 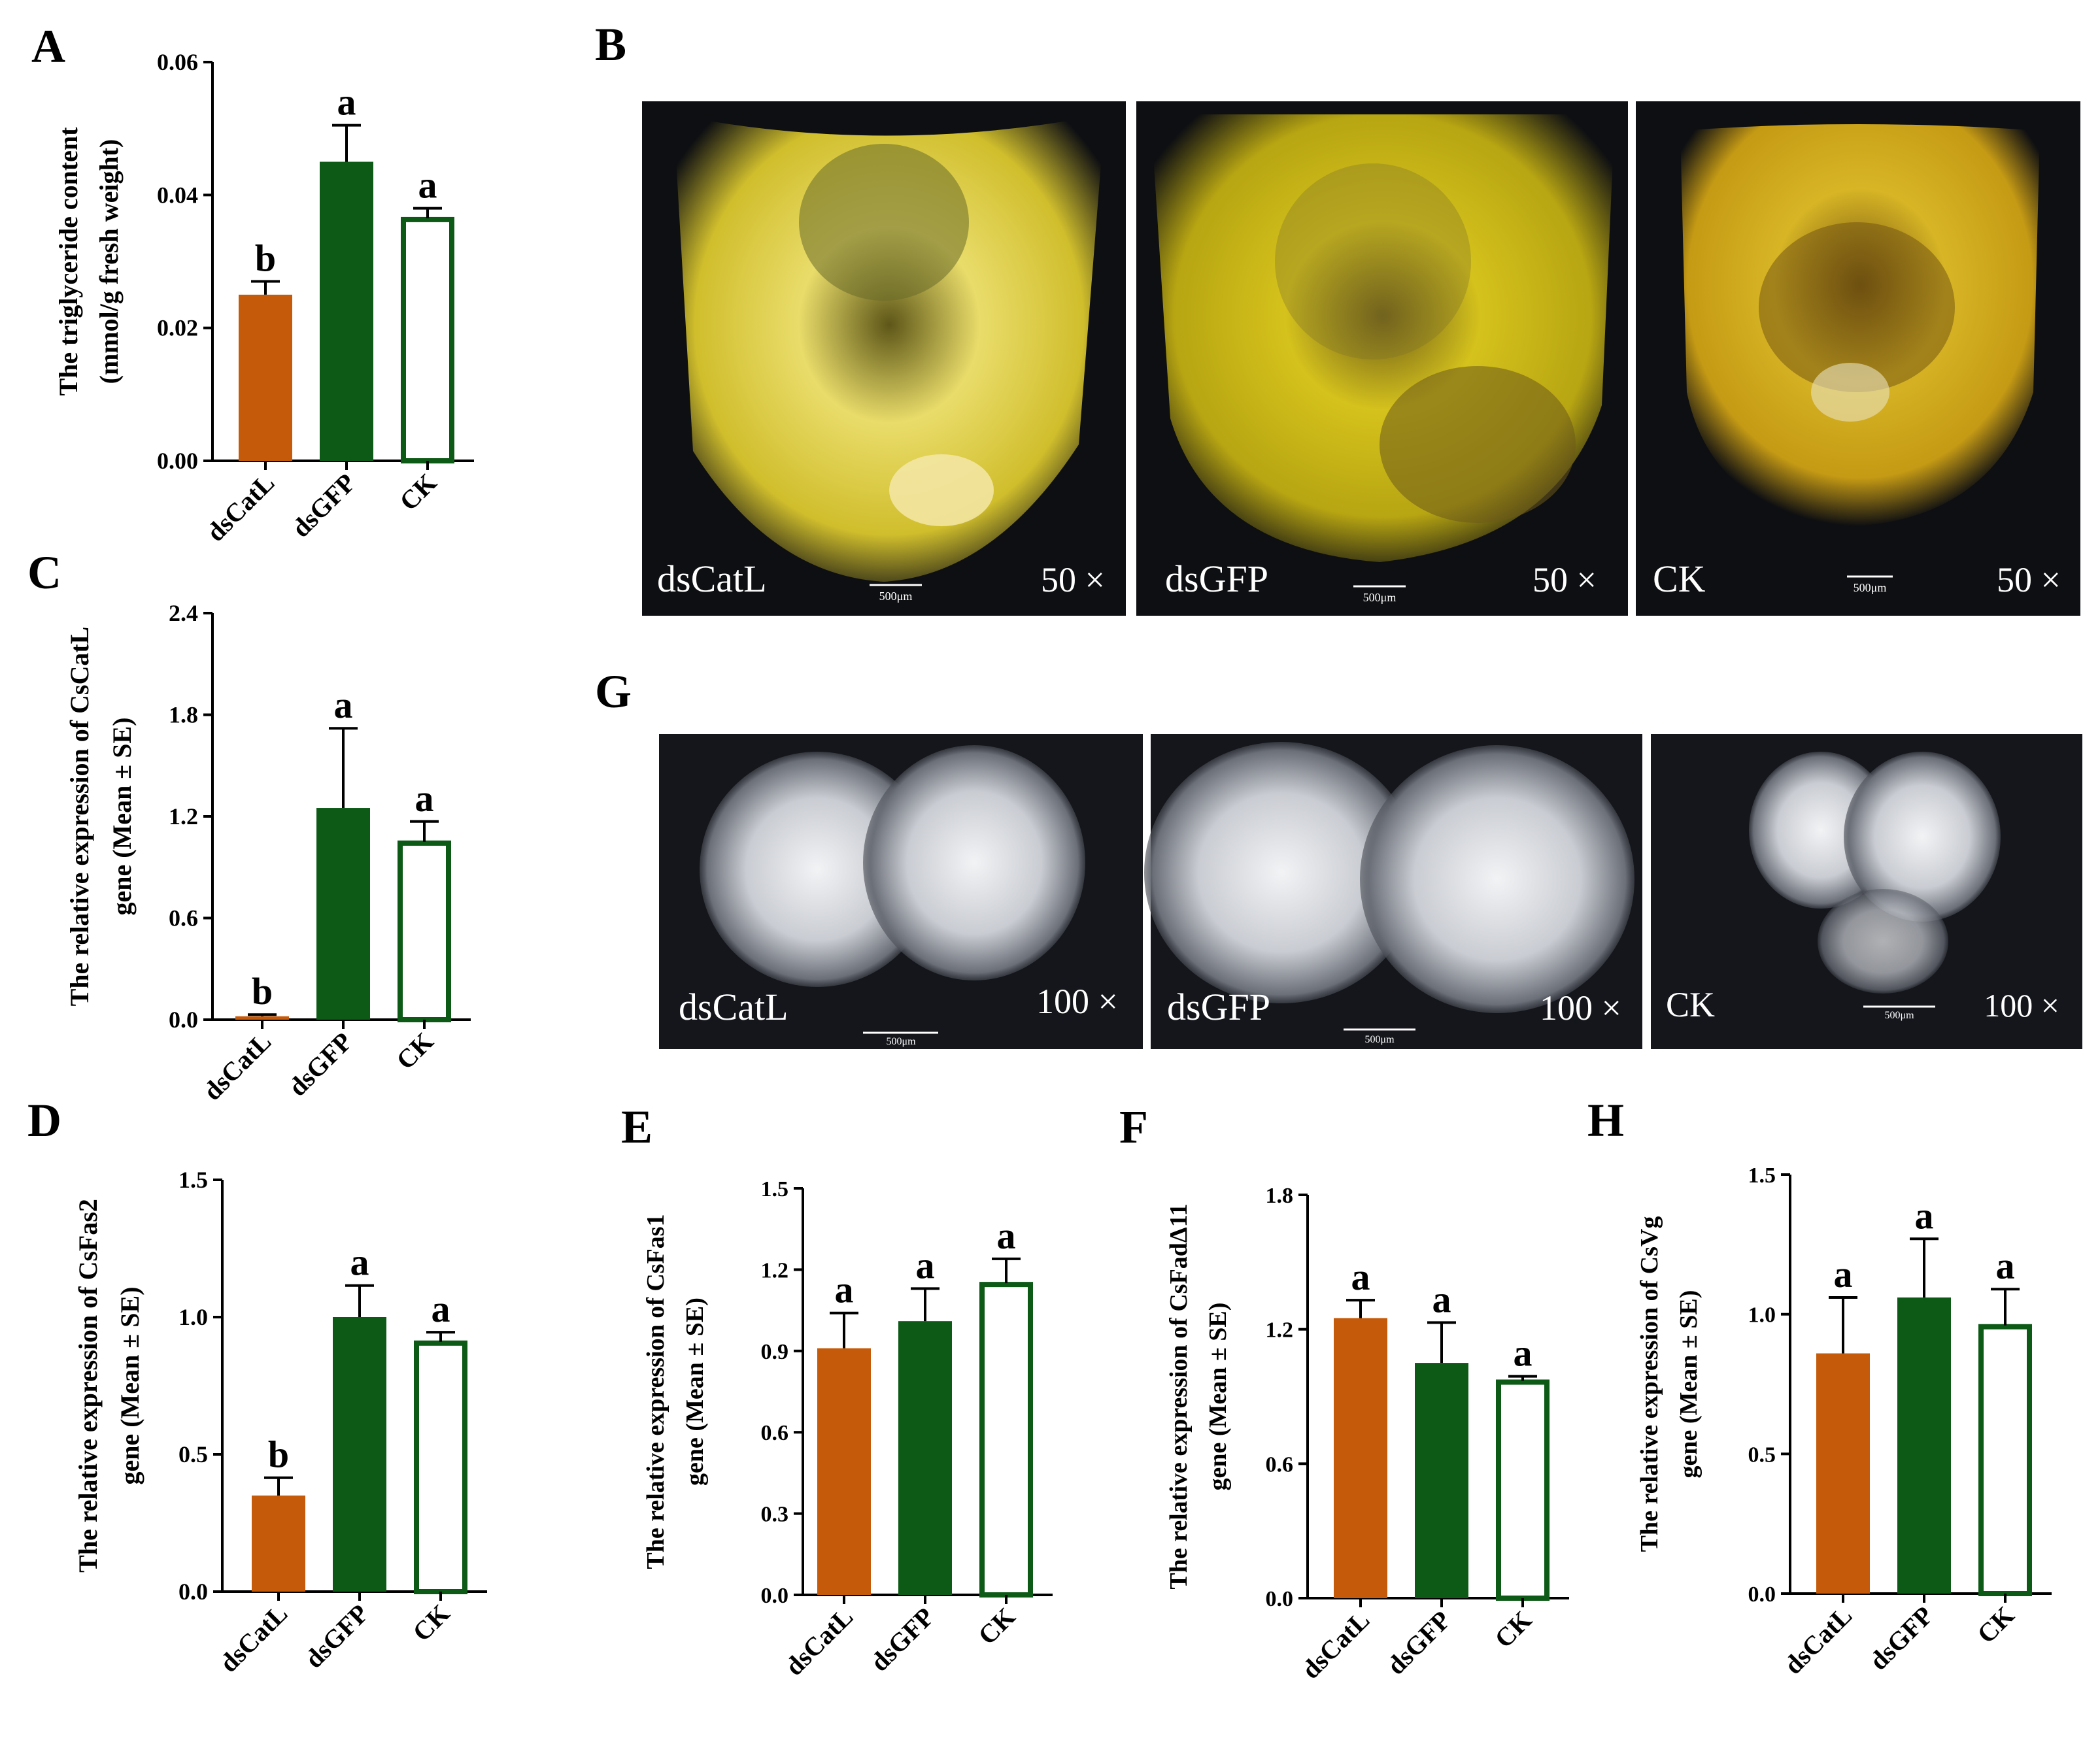 I want to click on photo-b-dsgfp-mag: 50 ×, so click(x=1565, y=579).